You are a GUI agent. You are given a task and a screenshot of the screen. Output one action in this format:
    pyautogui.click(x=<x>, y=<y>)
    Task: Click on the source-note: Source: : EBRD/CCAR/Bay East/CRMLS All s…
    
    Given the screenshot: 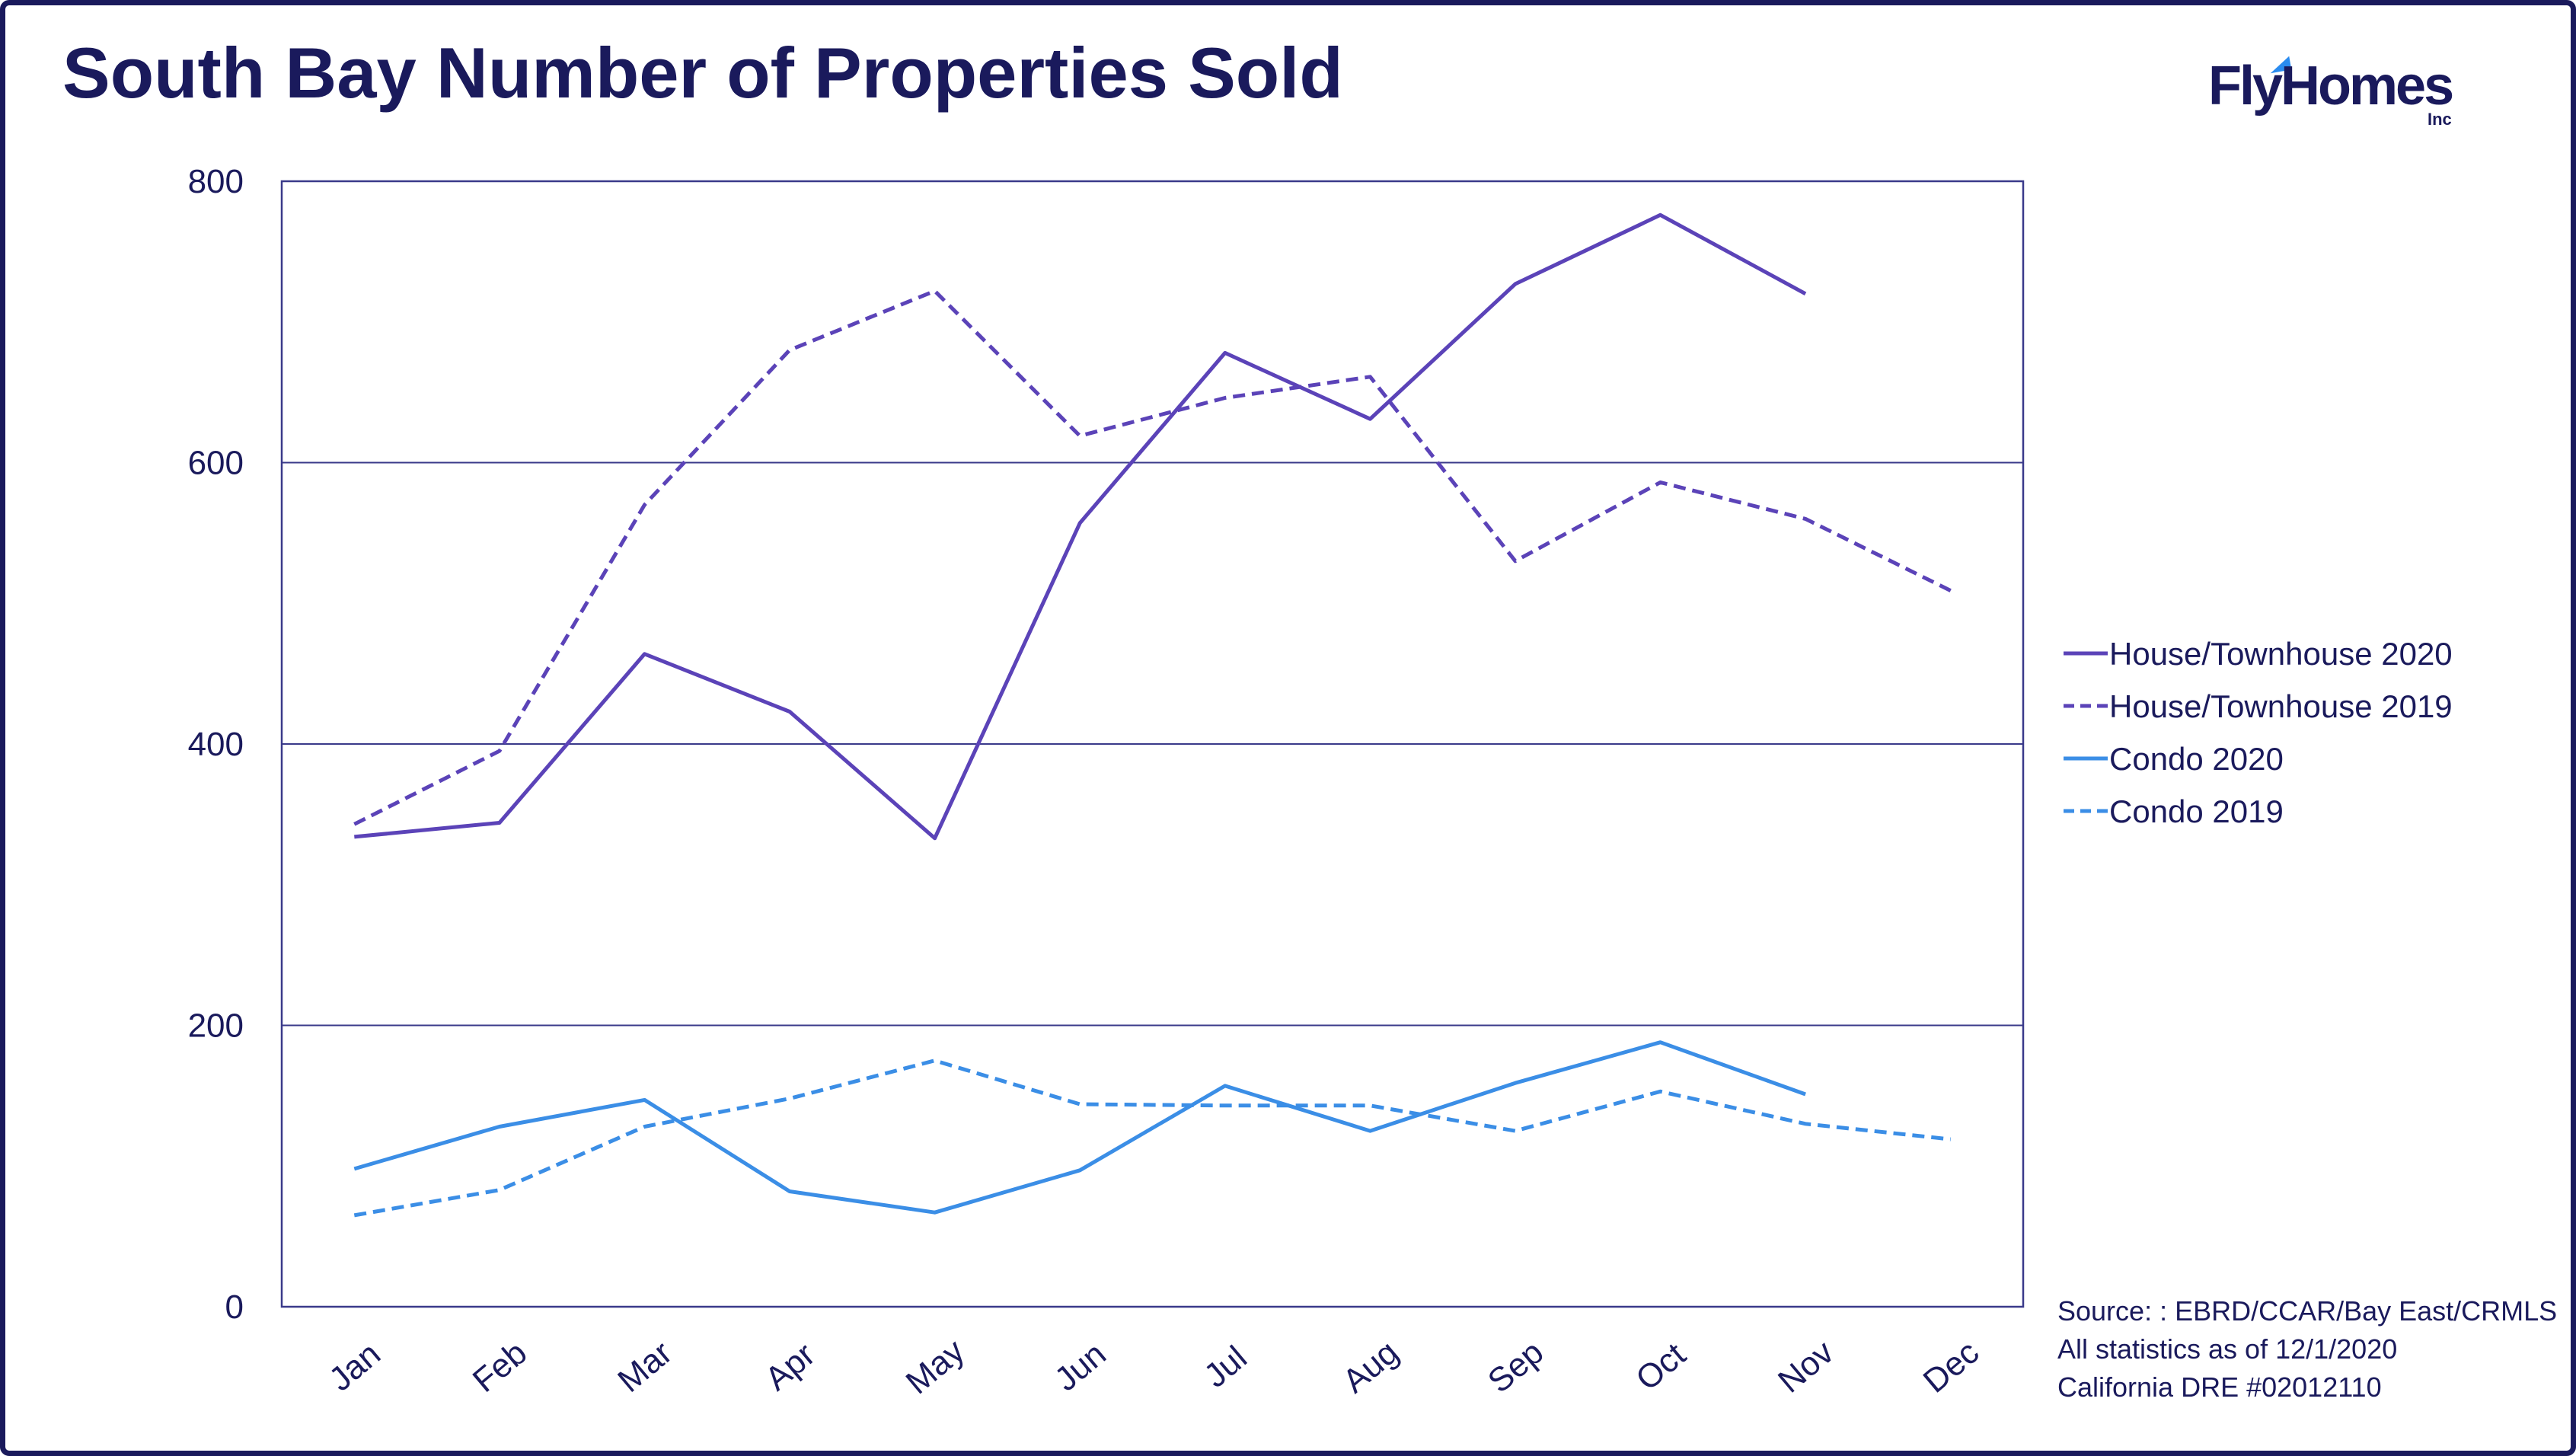 What is the action you would take?
    pyautogui.click(x=2307, y=1349)
    